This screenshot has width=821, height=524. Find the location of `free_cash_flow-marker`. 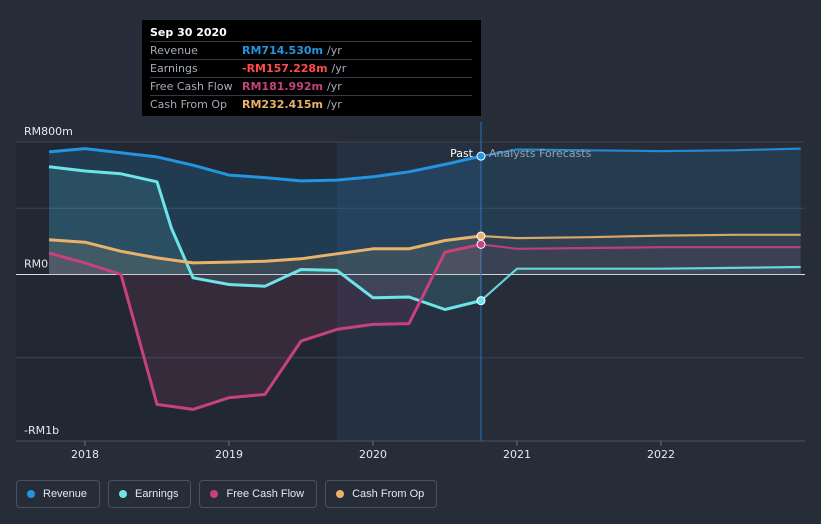

free_cash_flow-marker is located at coordinates (481, 244).